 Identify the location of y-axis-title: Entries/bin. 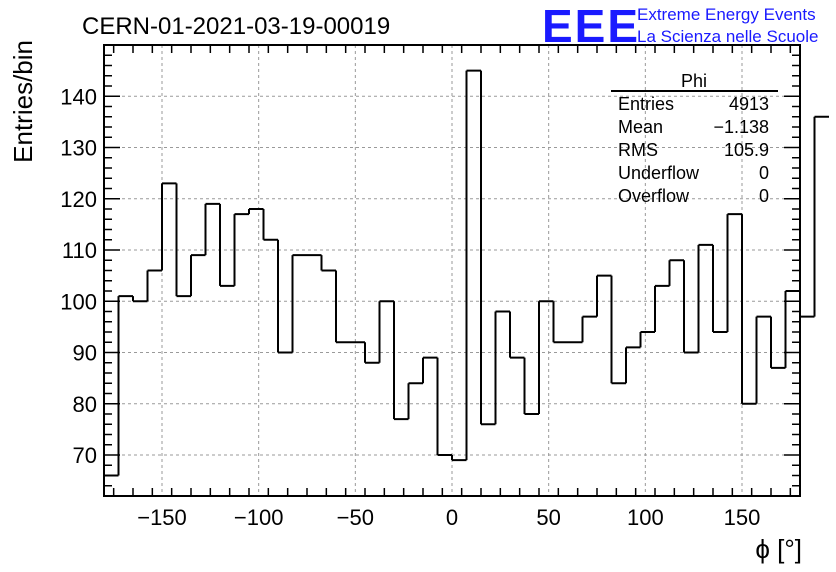
(23, 101).